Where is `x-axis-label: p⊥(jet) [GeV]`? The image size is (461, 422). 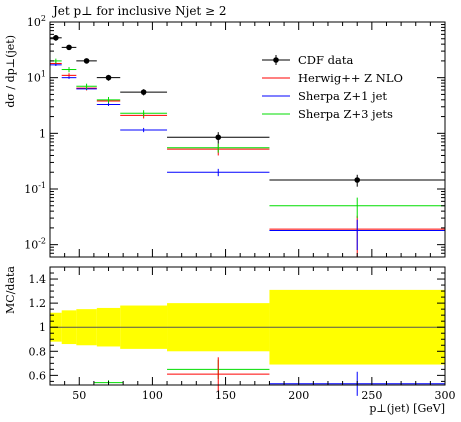 x-axis-label: p⊥(jet) [GeV] is located at coordinates (407, 408).